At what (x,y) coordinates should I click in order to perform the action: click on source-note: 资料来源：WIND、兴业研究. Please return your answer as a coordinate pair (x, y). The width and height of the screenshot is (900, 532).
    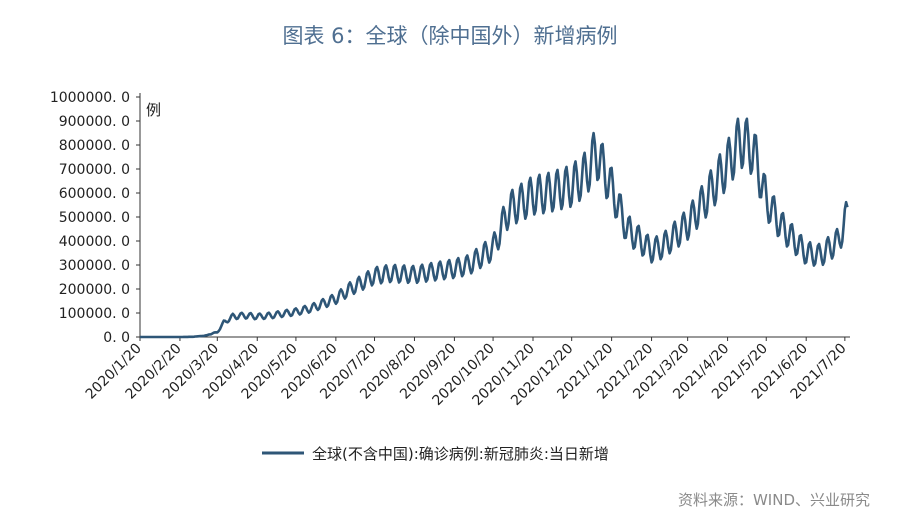
    Looking at the image, I should click on (773, 500).